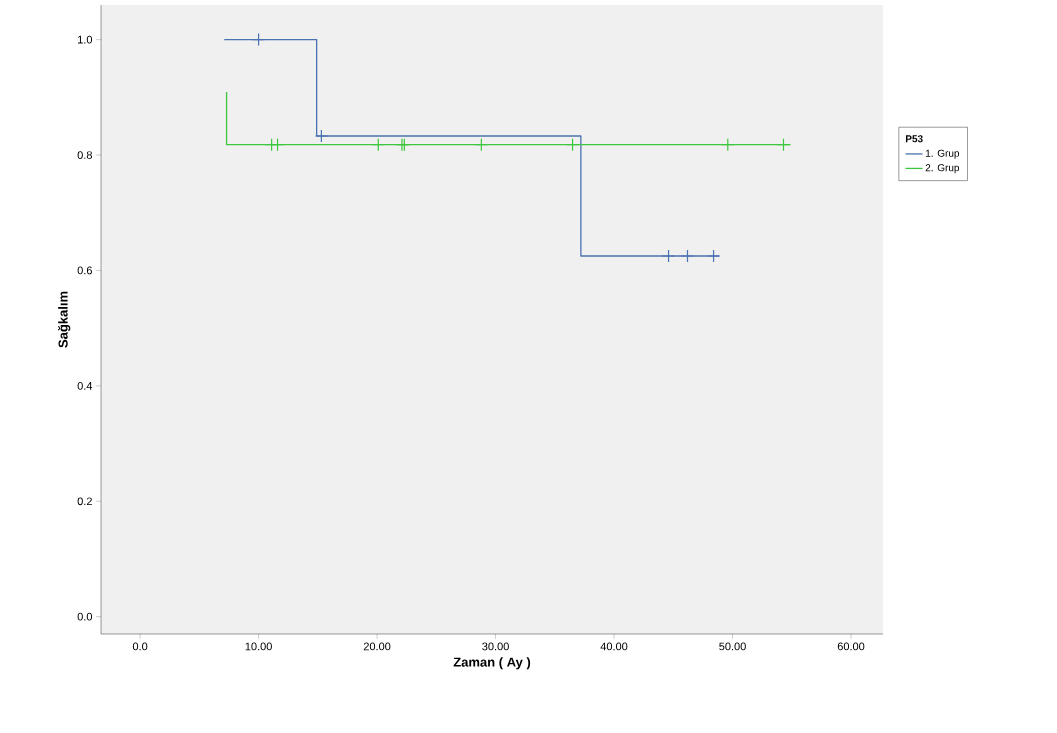  Describe the element at coordinates (942, 169) in the screenshot. I see `legend-label: 2. Grup` at that location.